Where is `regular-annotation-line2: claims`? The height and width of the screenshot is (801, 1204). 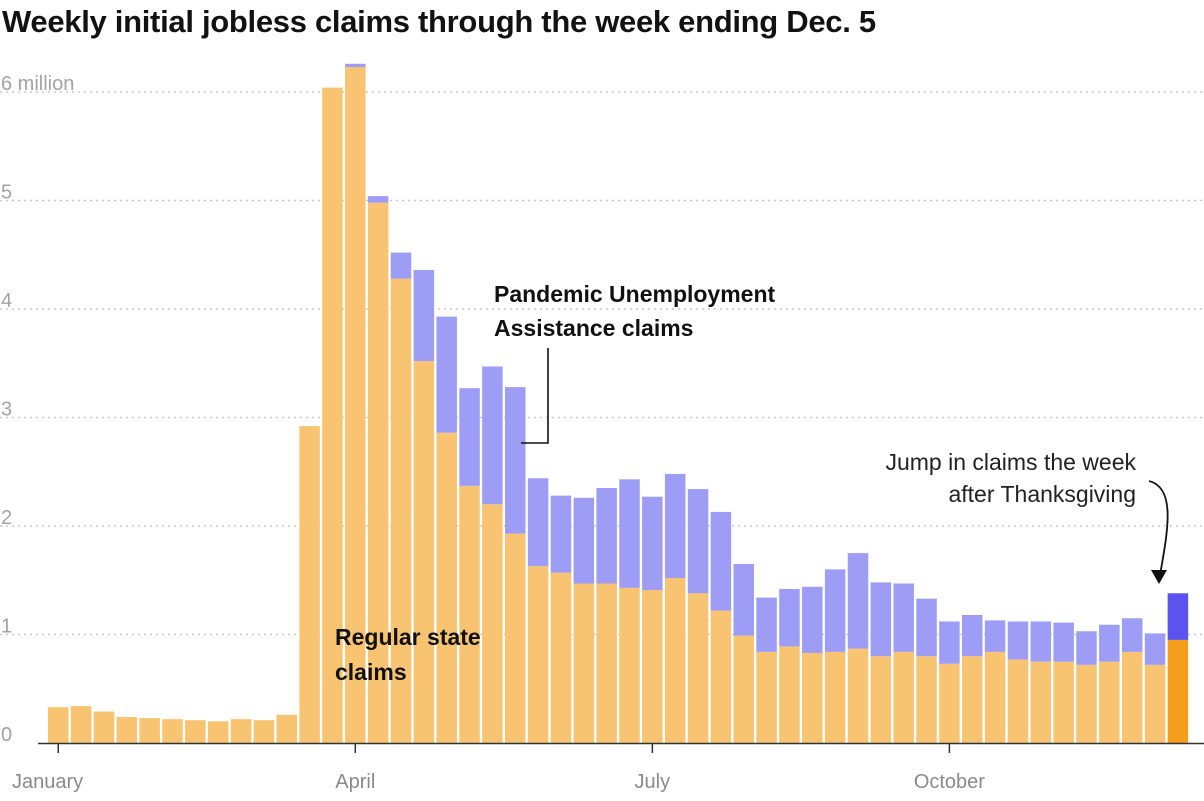
regular-annotation-line2: claims is located at coordinates (371, 672).